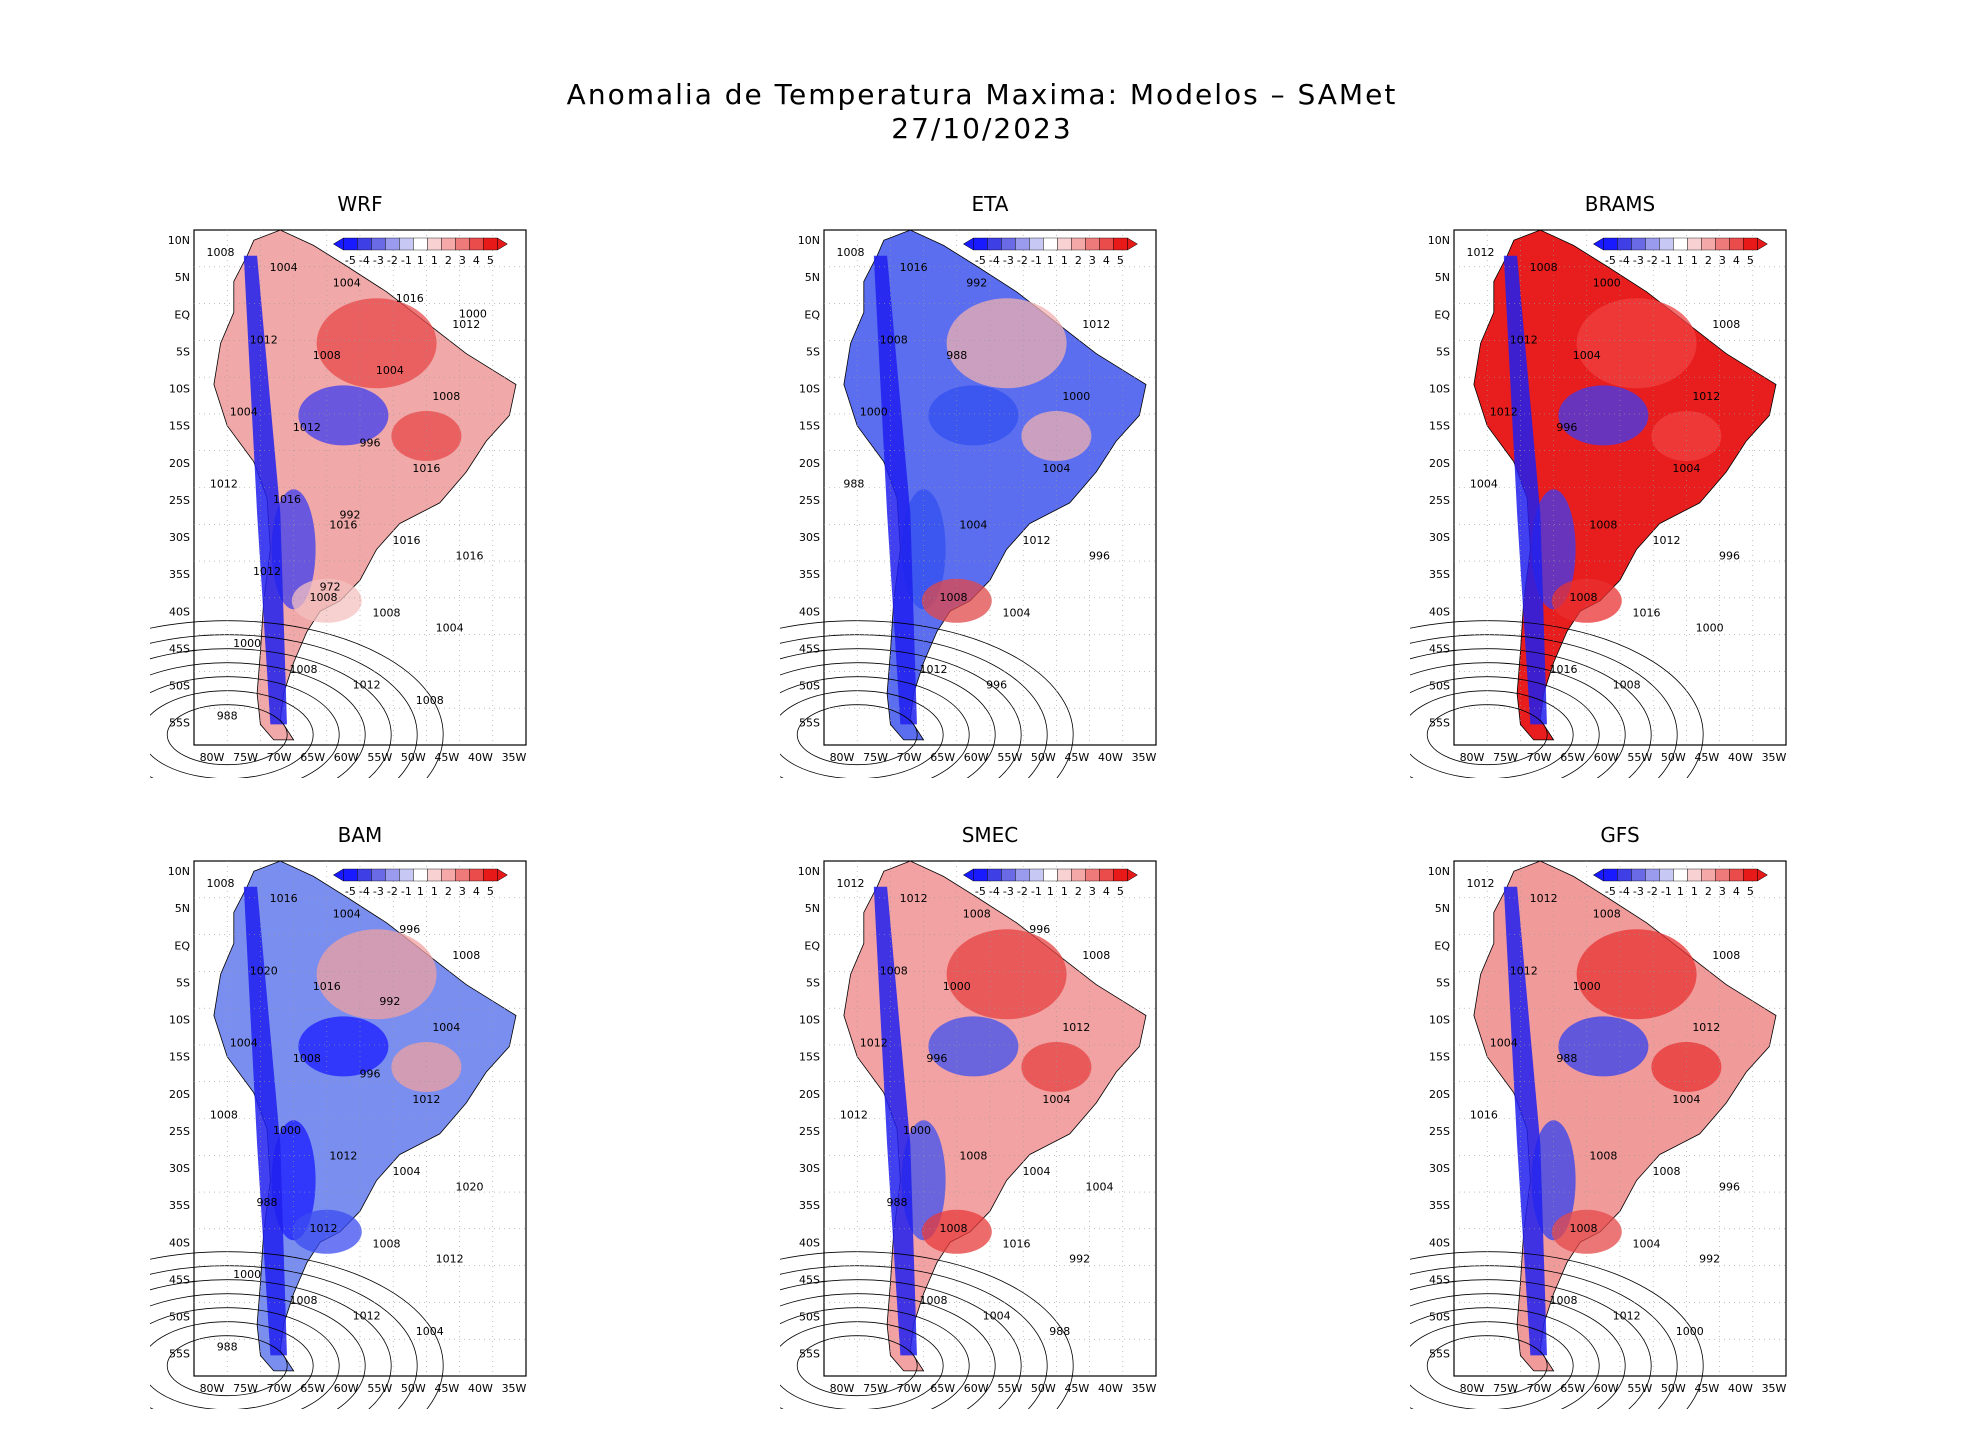  What do you see at coordinates (875, 757) in the screenshot?
I see `lon-label: 75W` at bounding box center [875, 757].